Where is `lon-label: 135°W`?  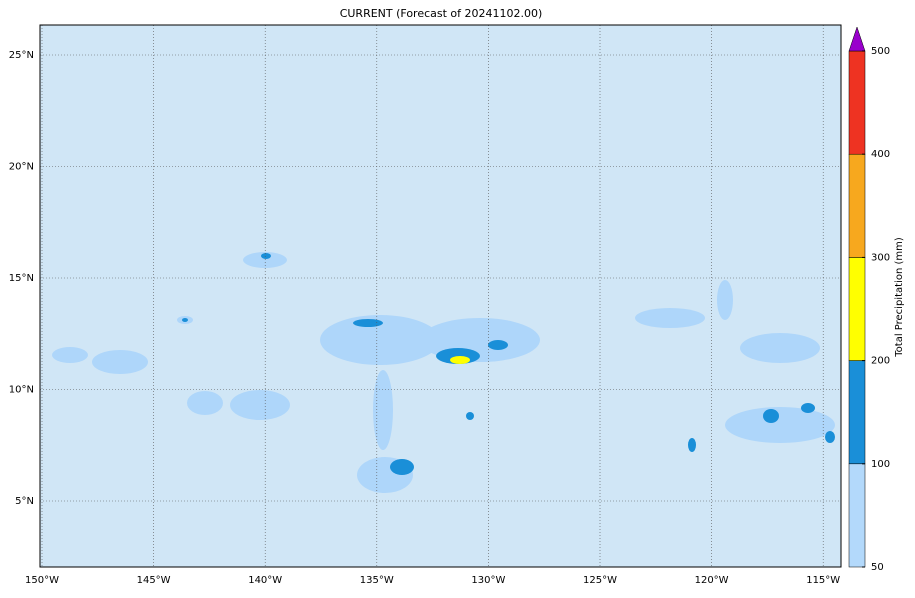 lon-label: 135°W is located at coordinates (377, 580).